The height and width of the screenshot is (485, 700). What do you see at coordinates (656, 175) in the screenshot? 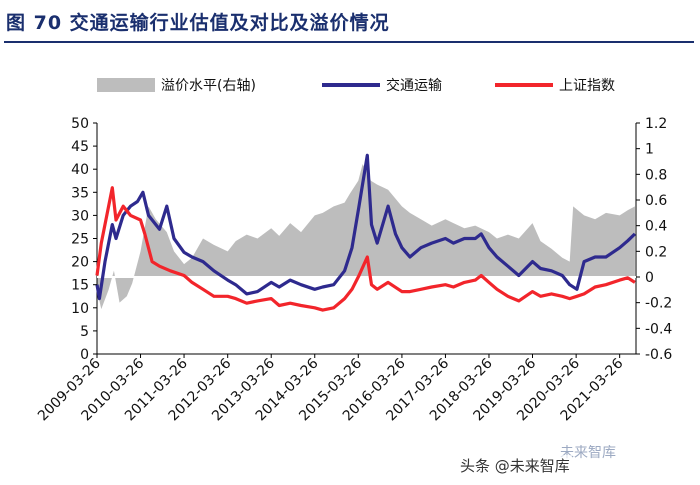
I see `right-tick-label-7: 0.8` at bounding box center [656, 175].